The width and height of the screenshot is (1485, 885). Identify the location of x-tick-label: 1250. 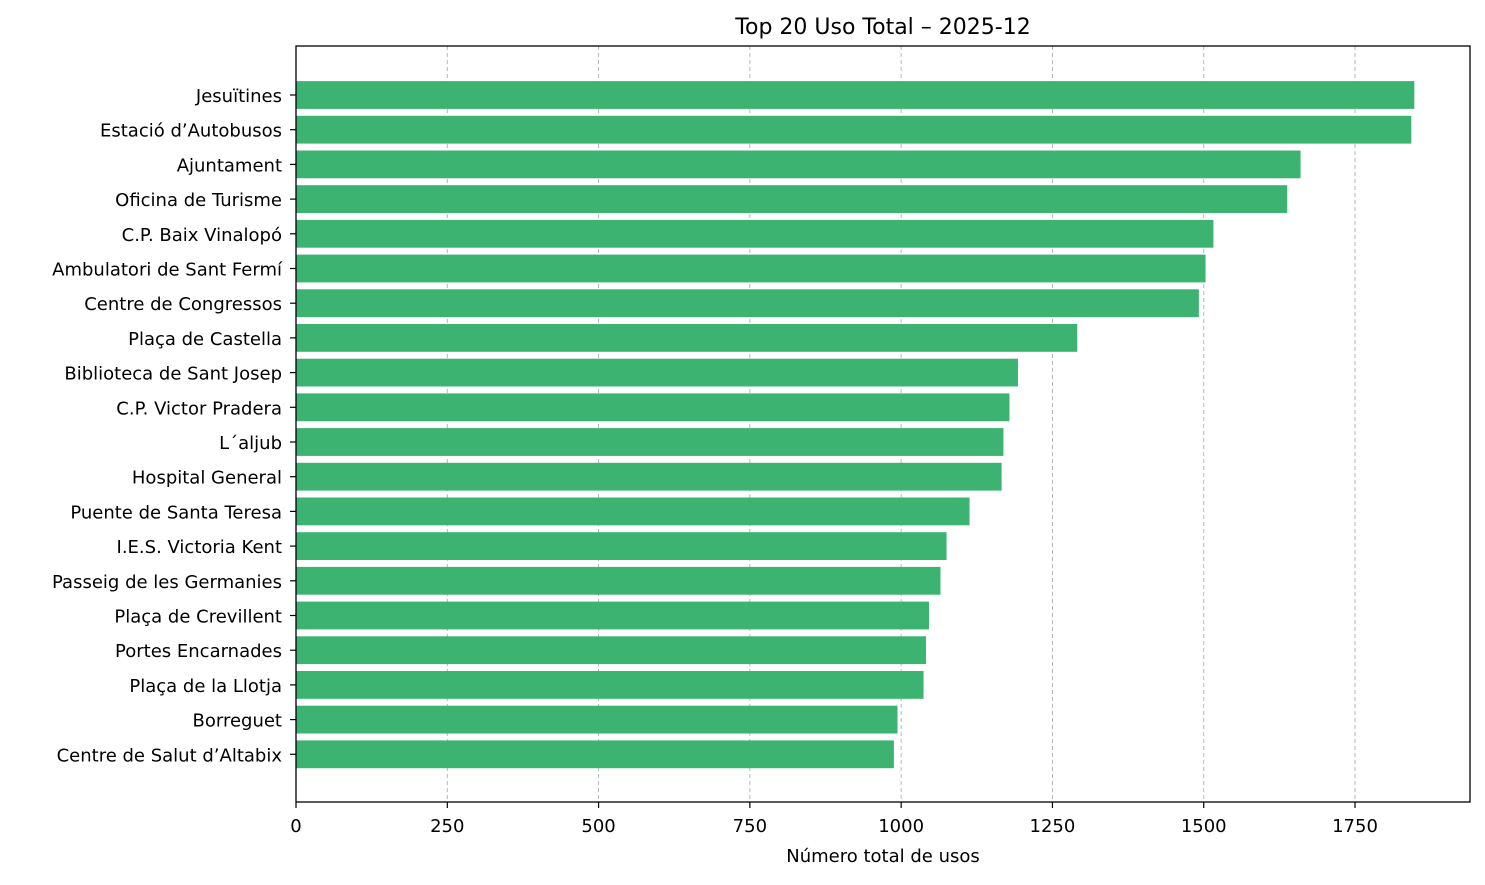
(1053, 826).